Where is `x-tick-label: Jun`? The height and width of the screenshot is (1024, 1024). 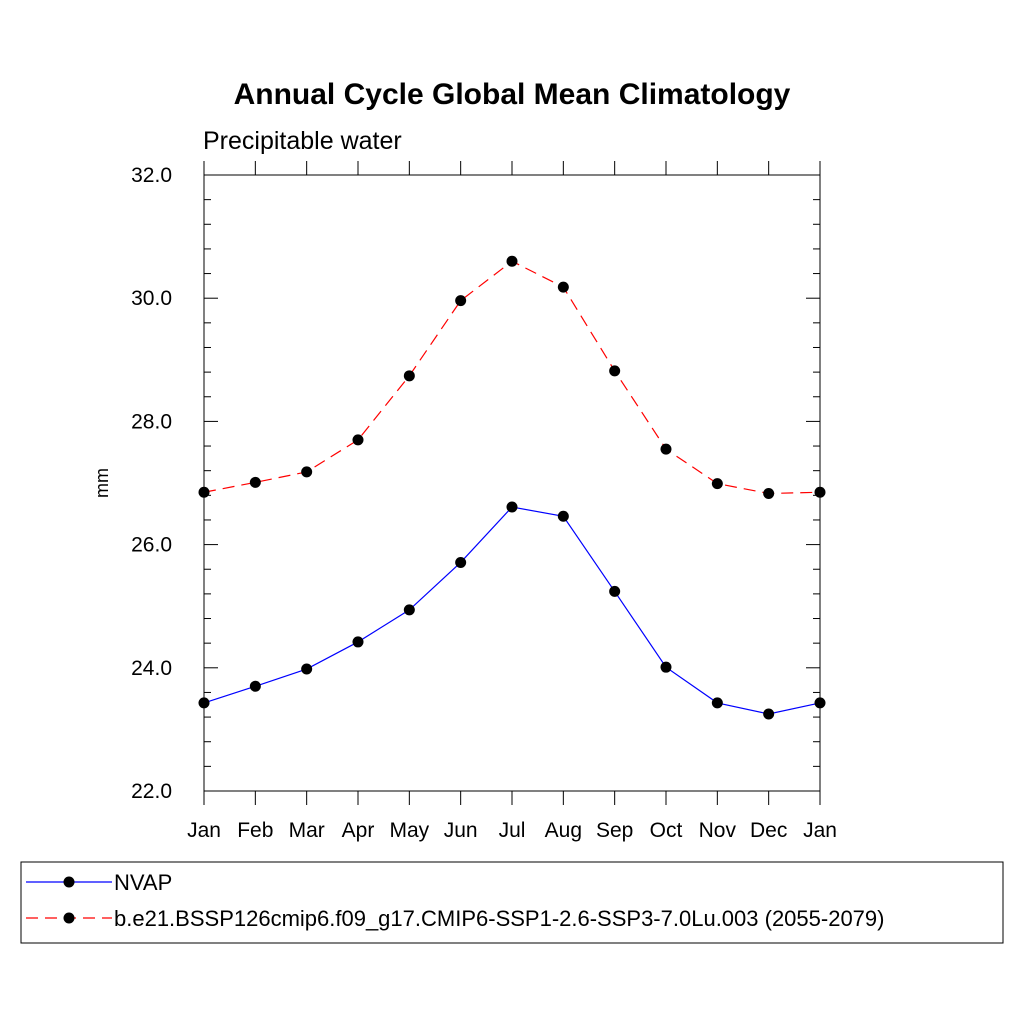 x-tick-label: Jun is located at coordinates (461, 830).